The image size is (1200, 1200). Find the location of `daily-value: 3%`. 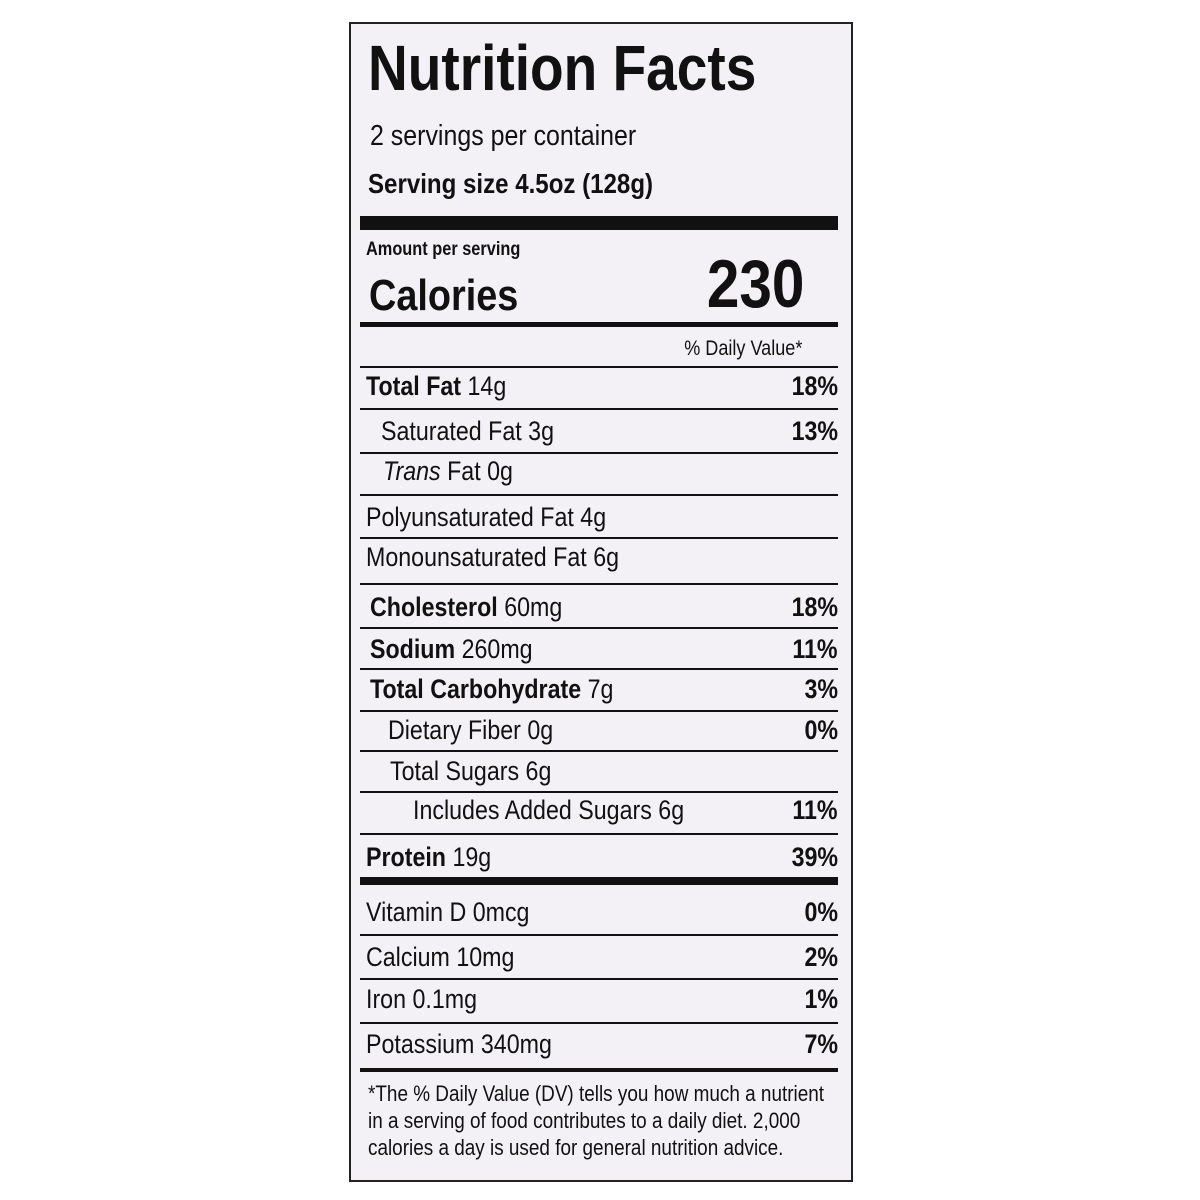

daily-value: 3% is located at coordinates (821, 689).